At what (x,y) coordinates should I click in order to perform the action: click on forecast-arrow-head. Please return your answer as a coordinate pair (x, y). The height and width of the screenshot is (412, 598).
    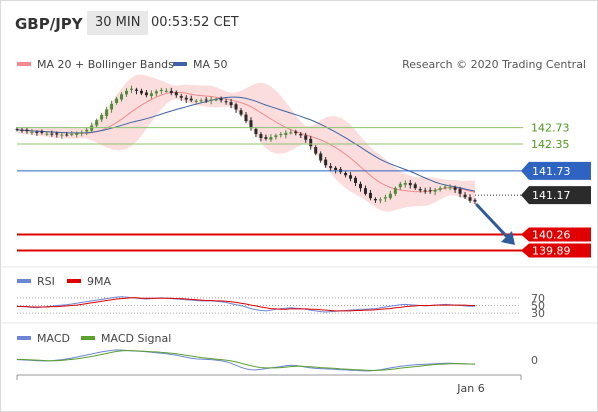
    Looking at the image, I should click on (508, 238).